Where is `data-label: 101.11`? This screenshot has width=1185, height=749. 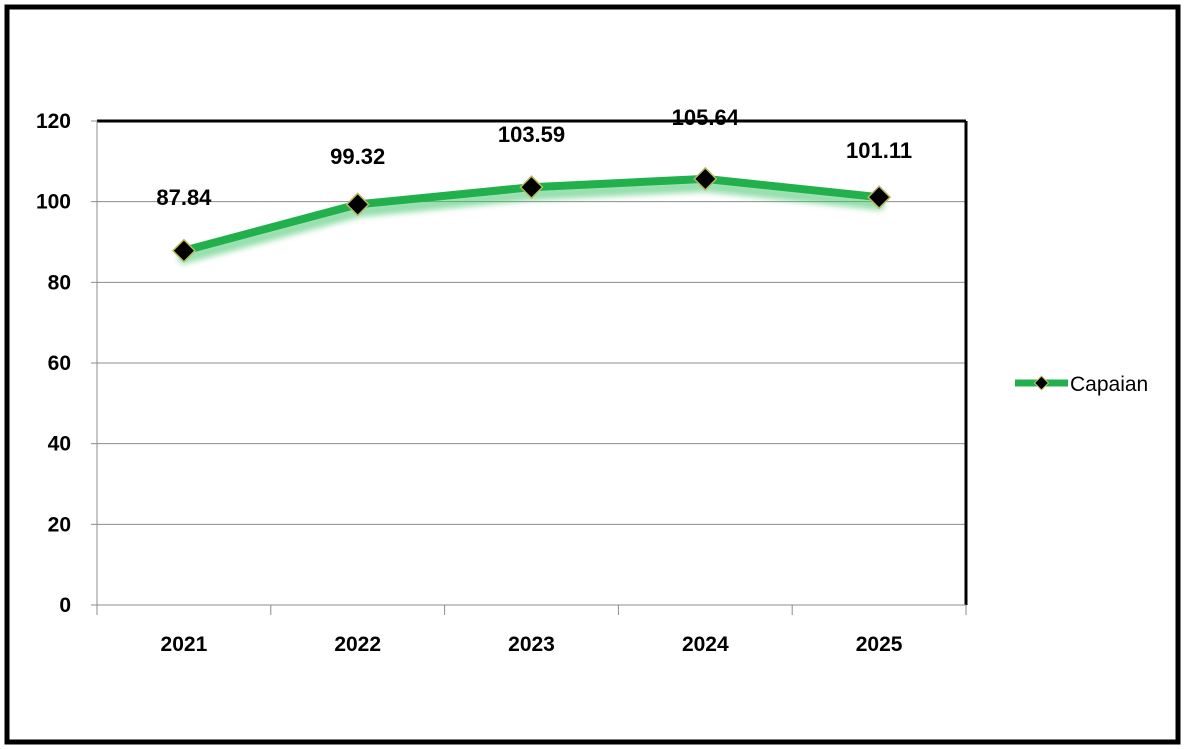 data-label: 101.11 is located at coordinates (879, 150).